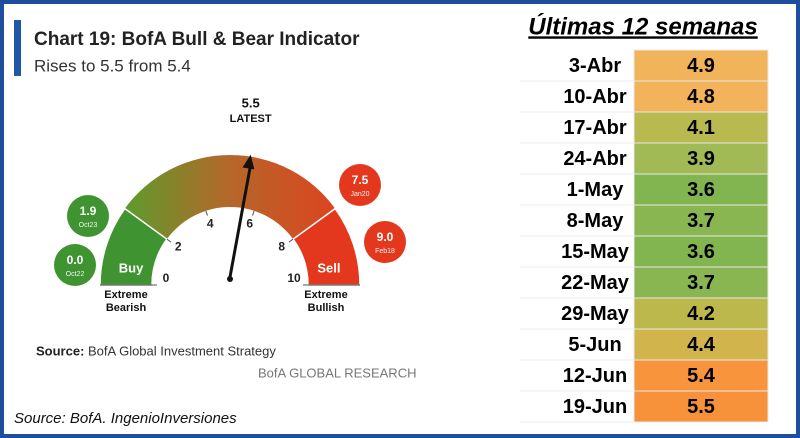 The height and width of the screenshot is (438, 800). What do you see at coordinates (251, 102) in the screenshot?
I see `value-label: 5.5` at bounding box center [251, 102].